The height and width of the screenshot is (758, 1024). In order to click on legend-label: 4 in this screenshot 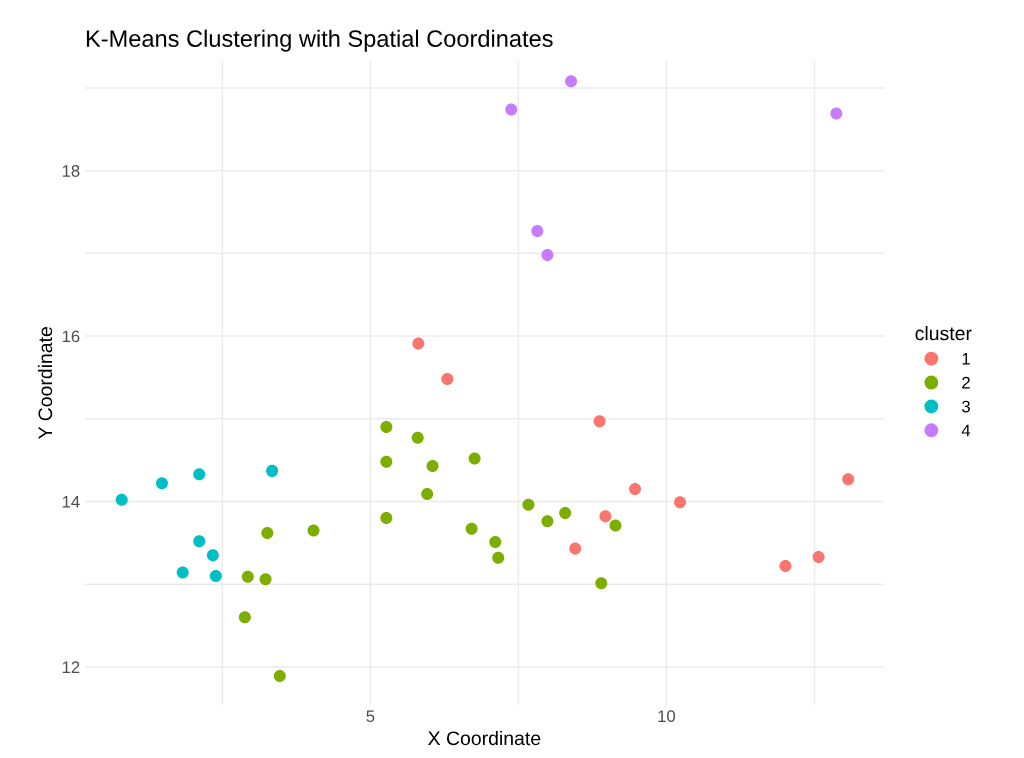, I will do `click(966, 430)`.